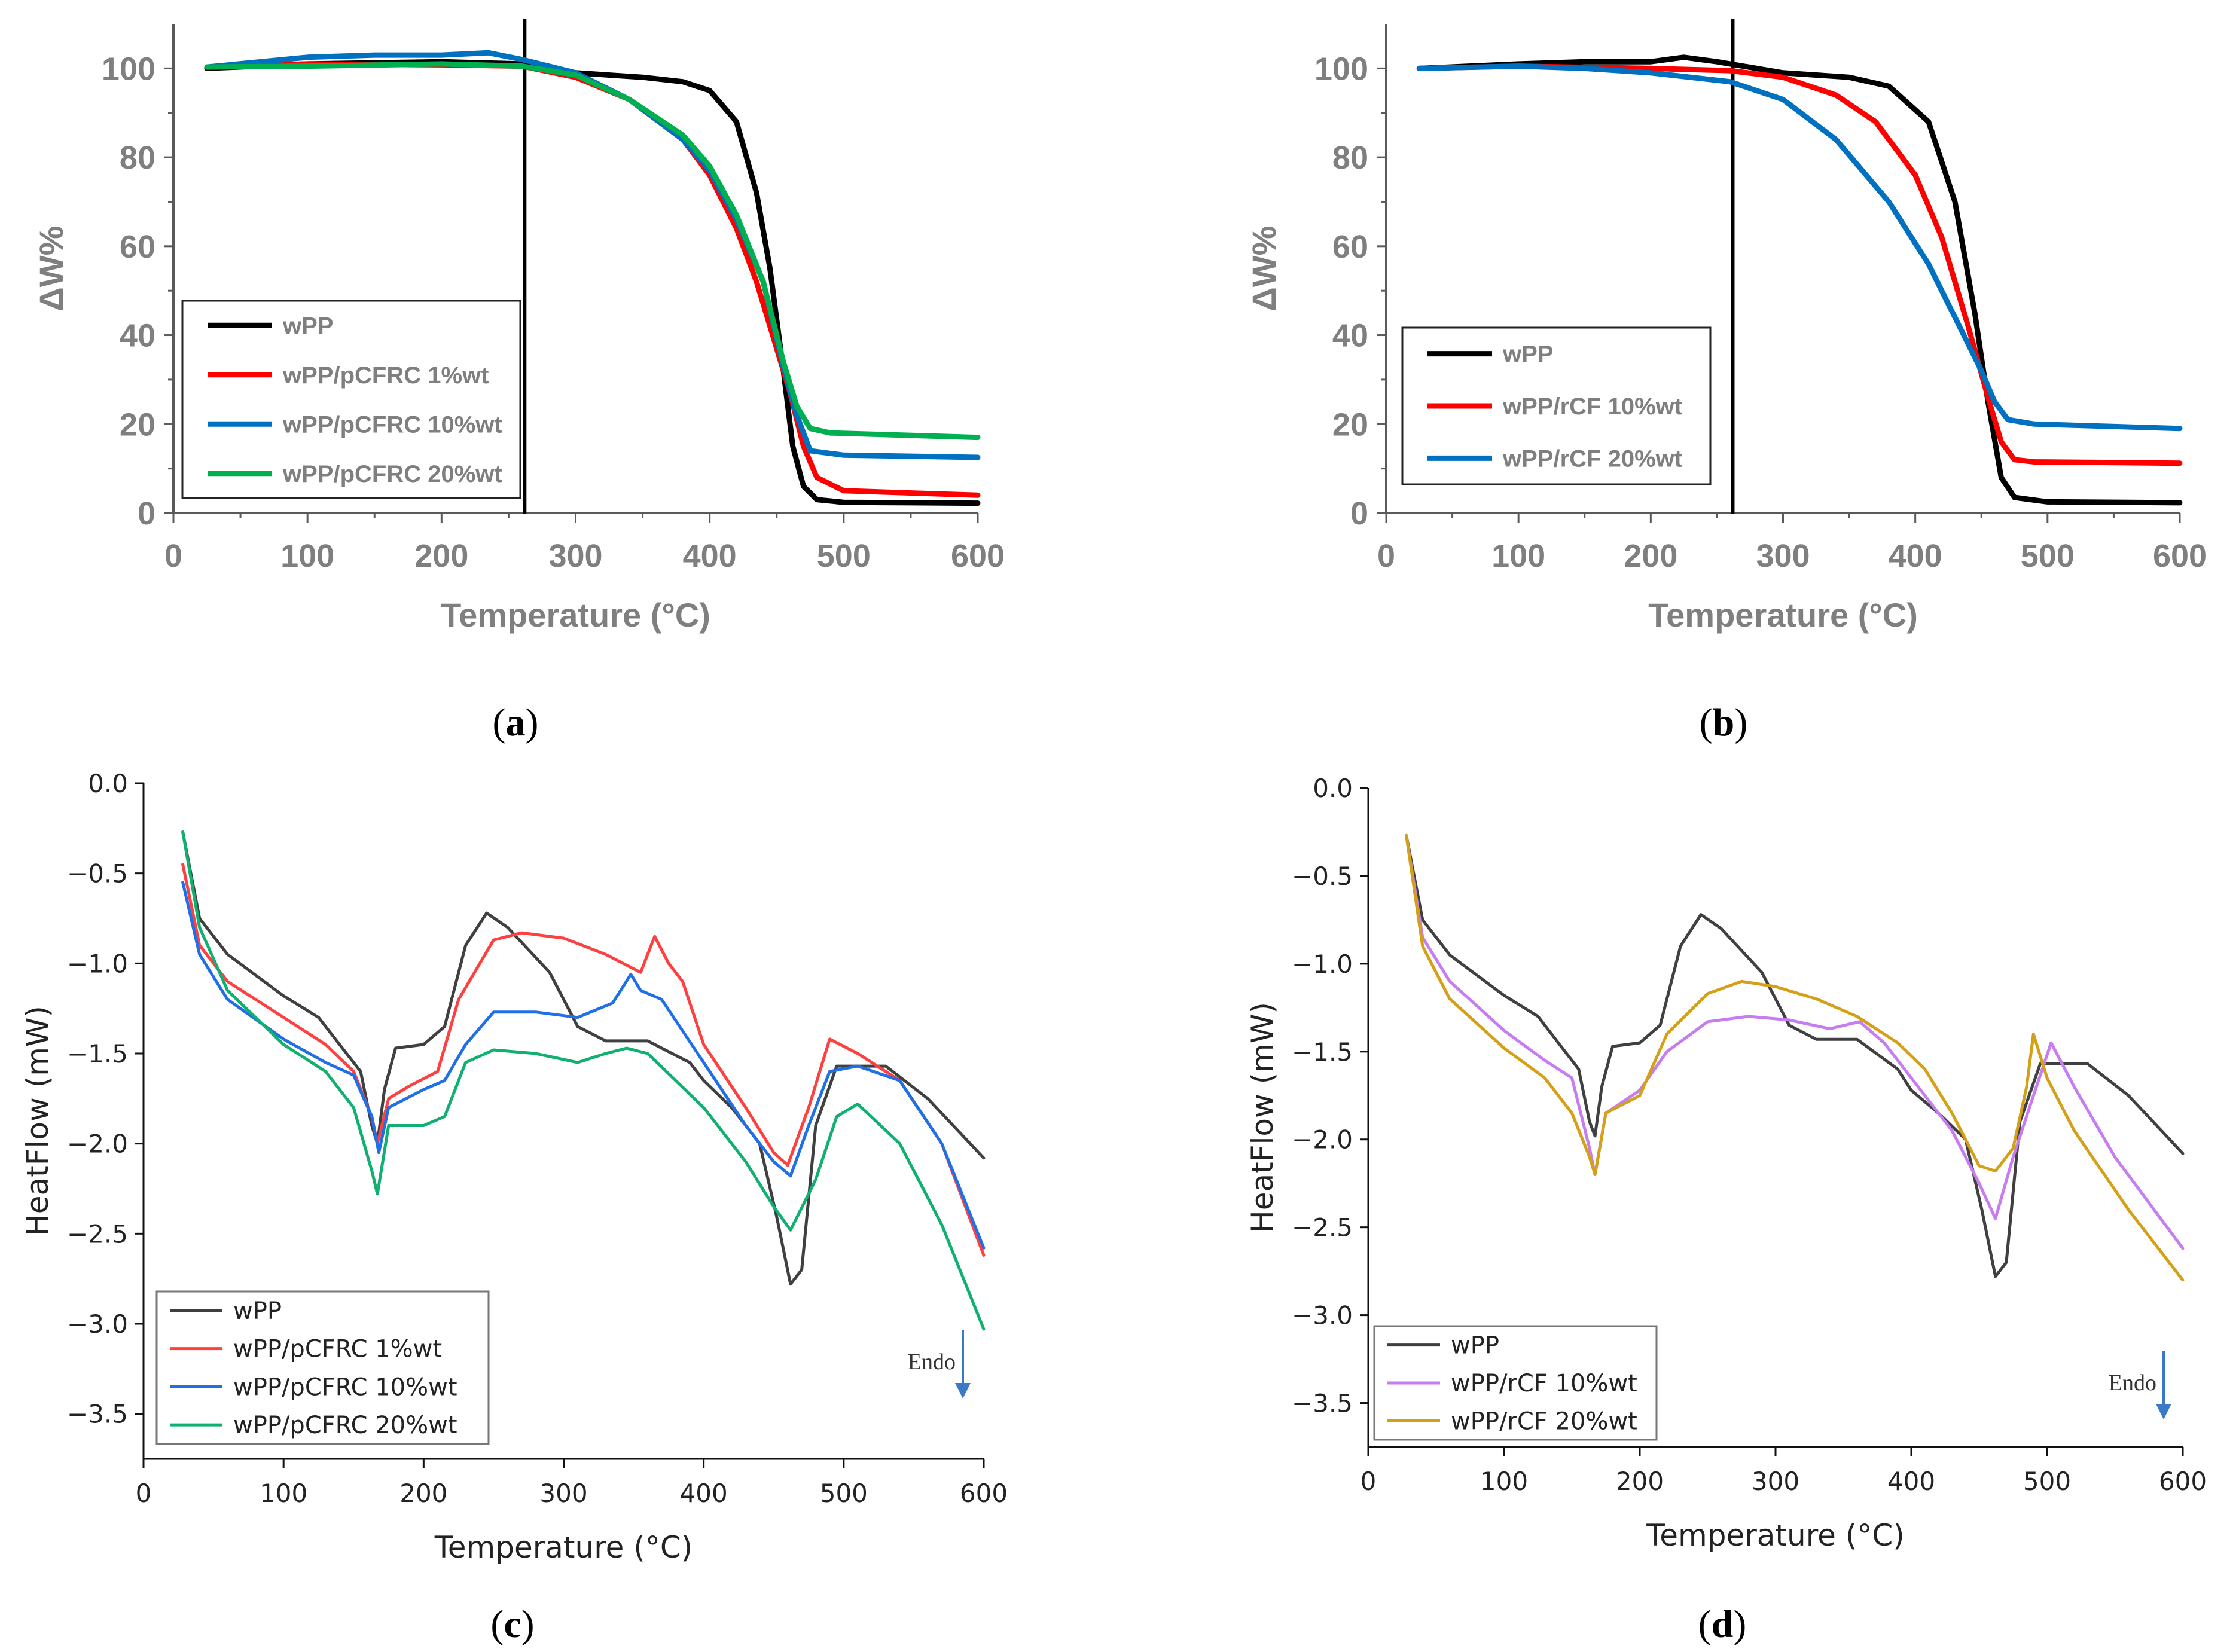 The image size is (2239, 1652). Describe the element at coordinates (512, 1624) in the screenshot. I see `panel-caption: (c)` at that location.